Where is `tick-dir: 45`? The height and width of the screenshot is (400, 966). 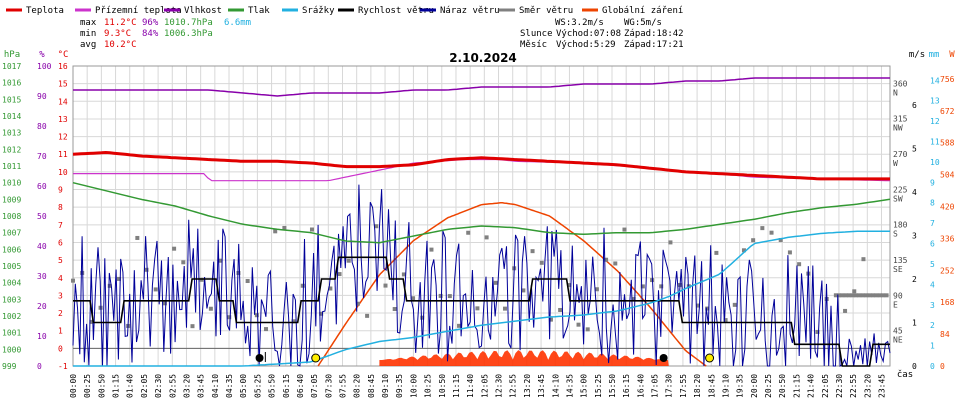 tick-dir: 45 is located at coordinates (898, 331).